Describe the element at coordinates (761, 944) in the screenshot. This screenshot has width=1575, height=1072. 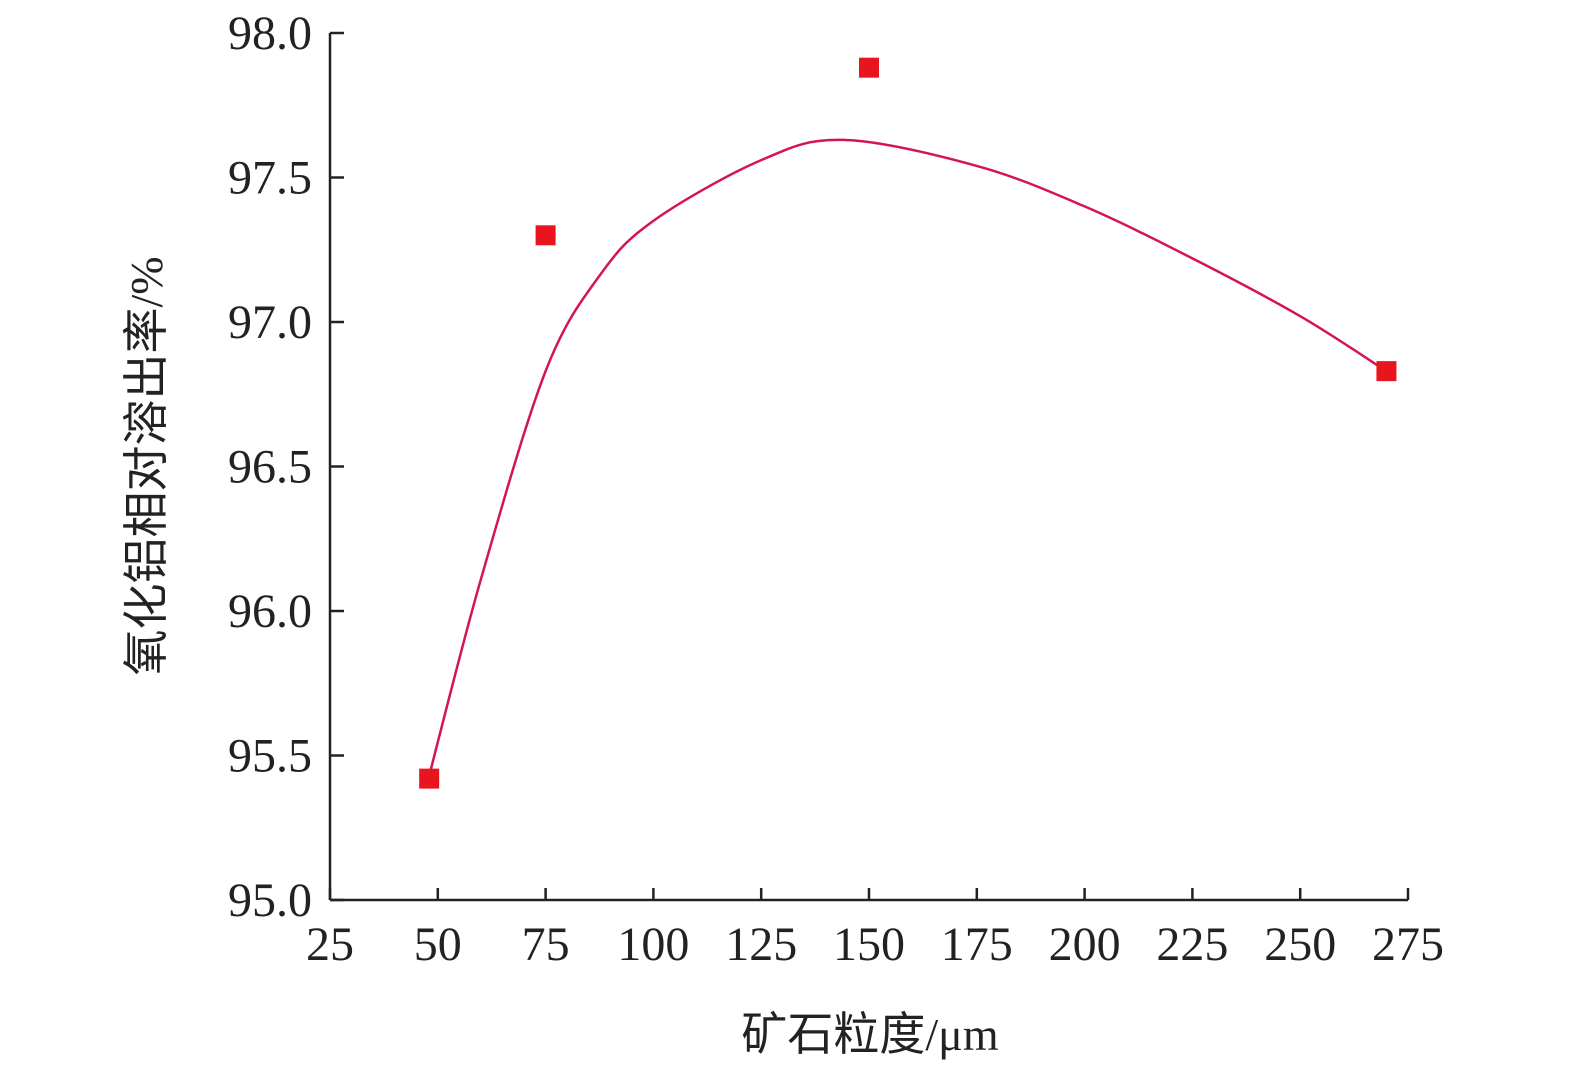
I see `x-tick-label: 125` at that location.